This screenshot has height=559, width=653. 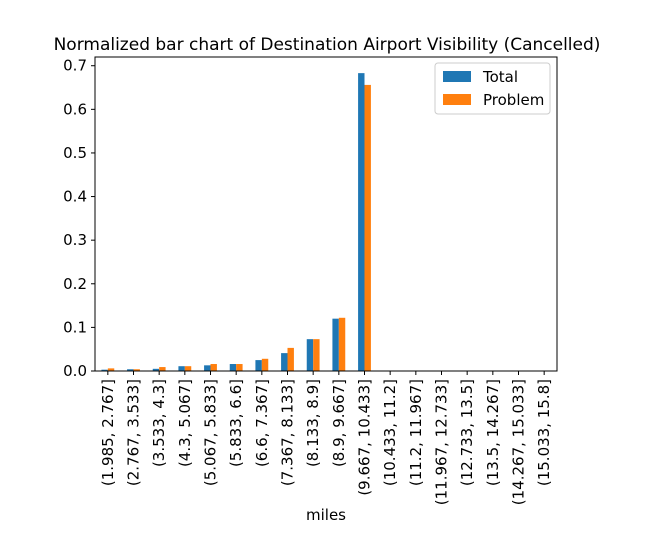 I want to click on legend-swatch-problem, so click(x=457, y=99).